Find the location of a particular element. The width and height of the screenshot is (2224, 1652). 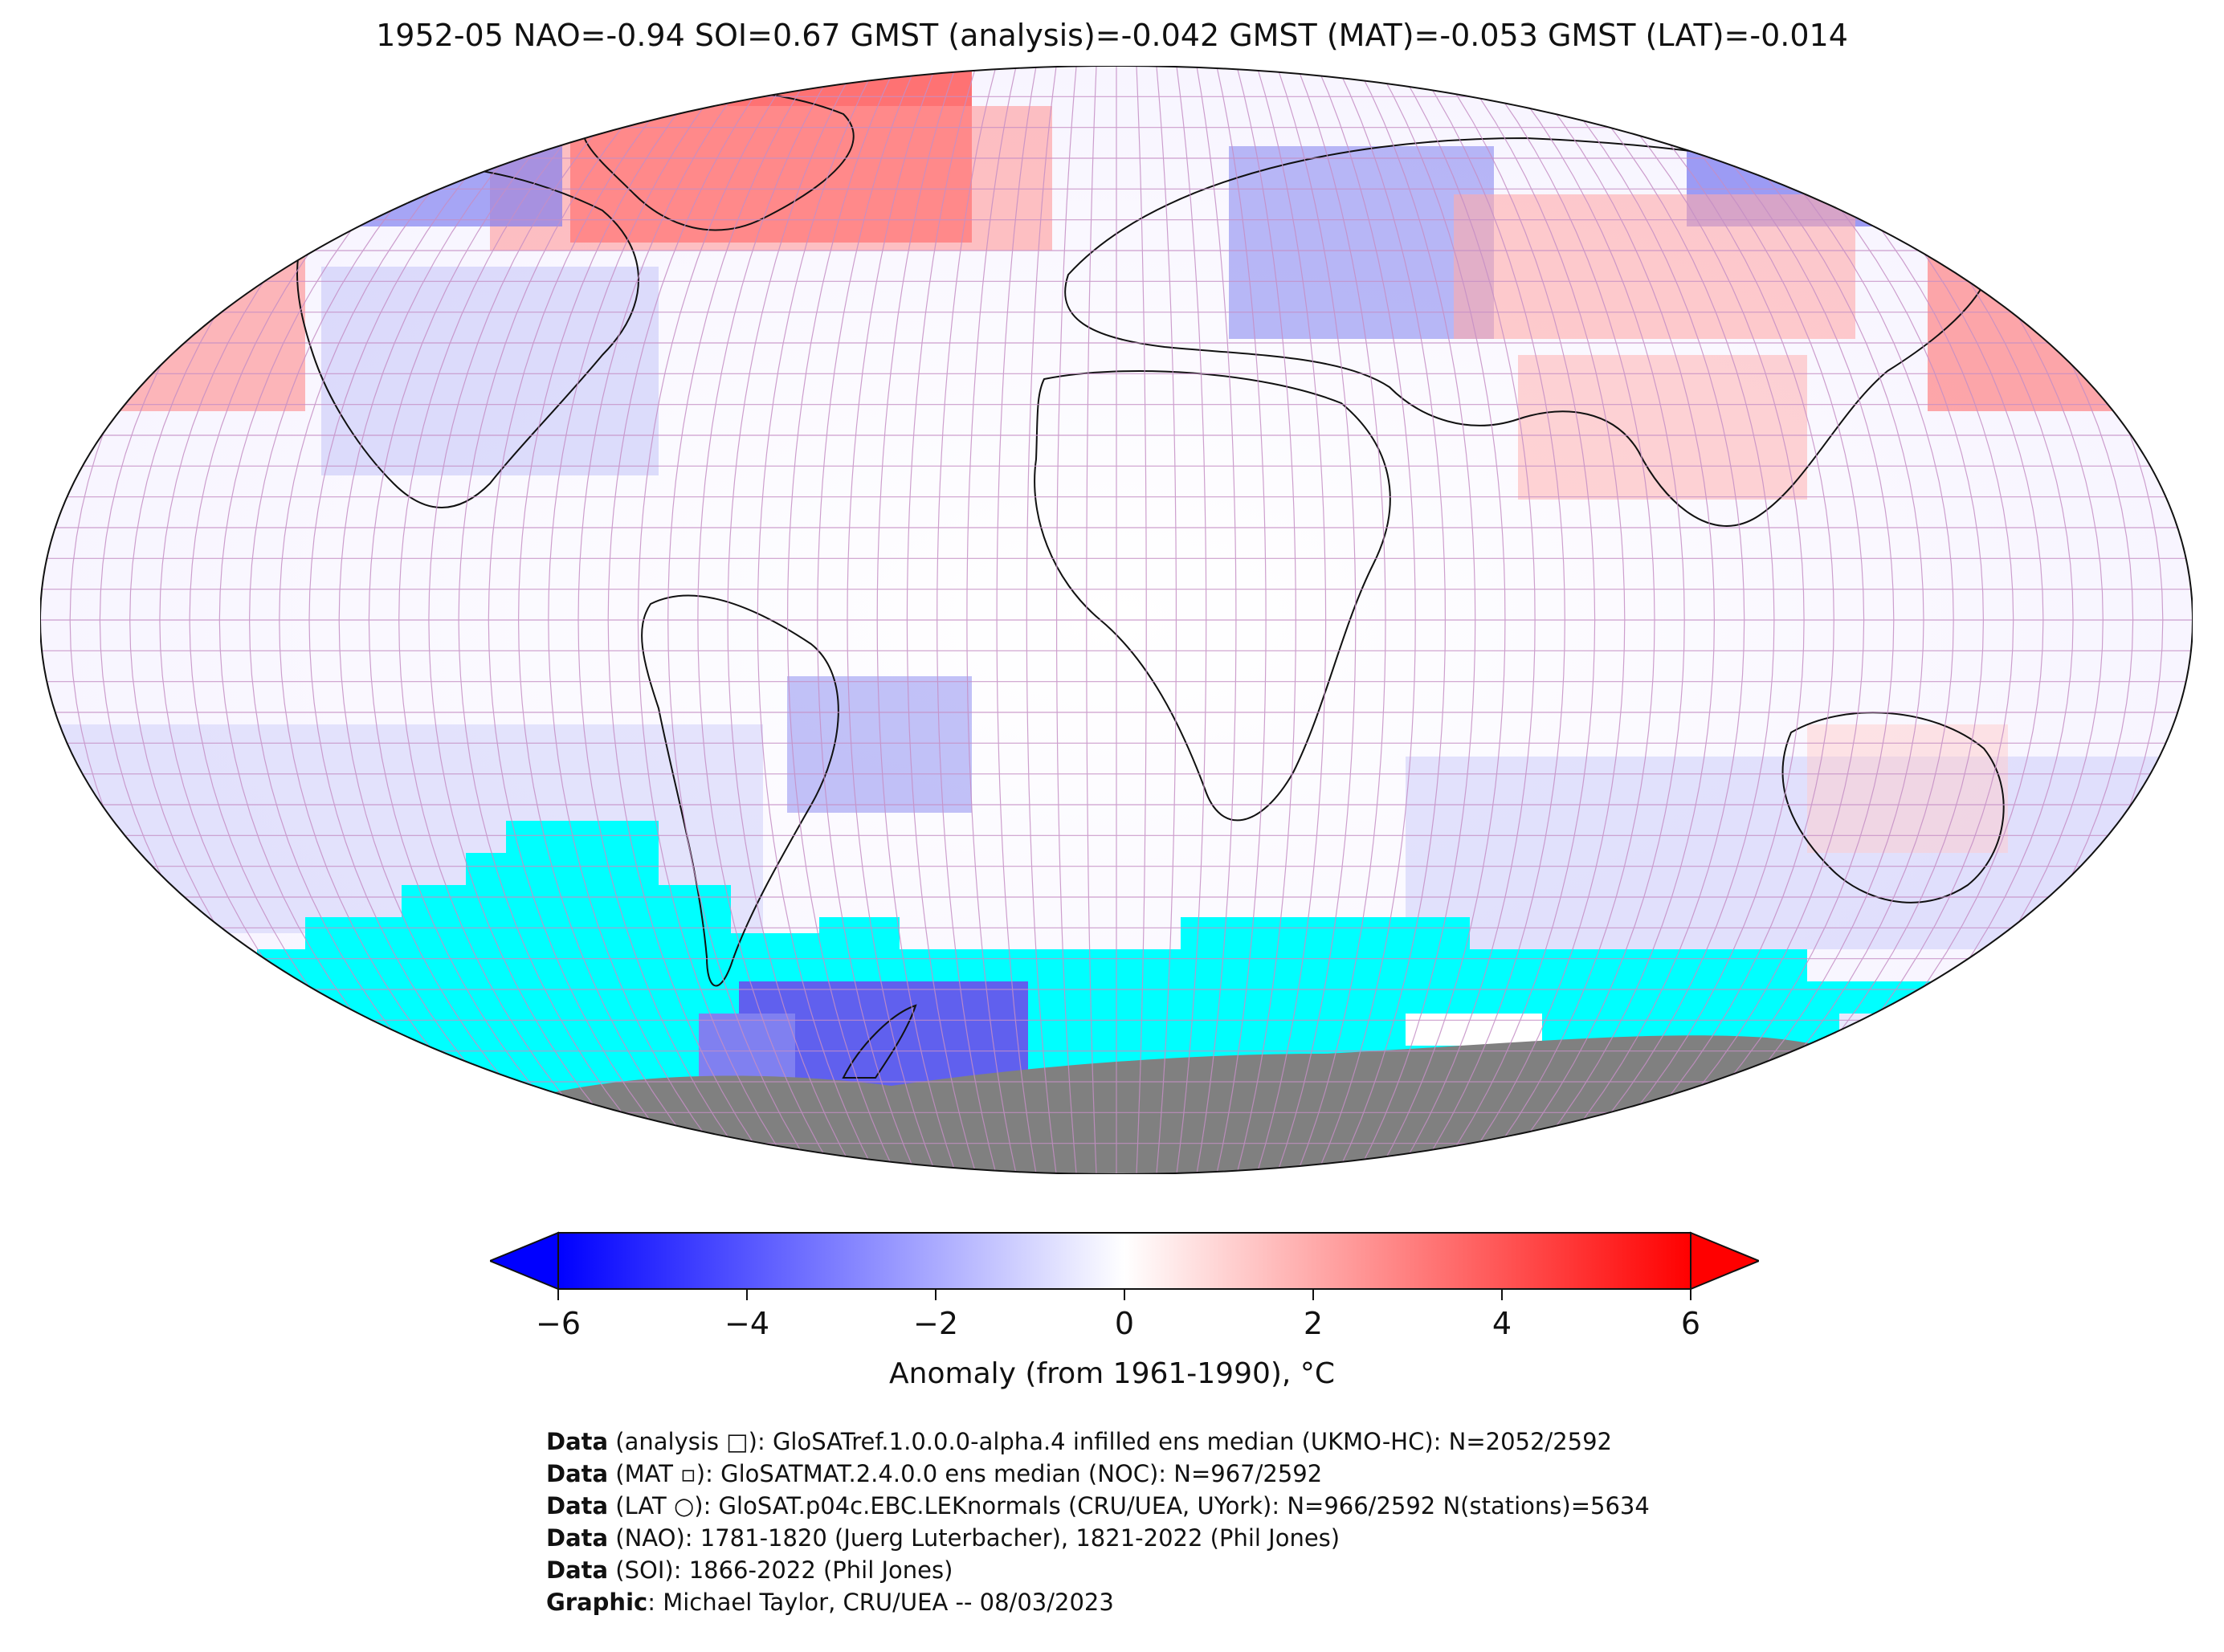

cold-band-south-indian is located at coordinates (1799, 853).